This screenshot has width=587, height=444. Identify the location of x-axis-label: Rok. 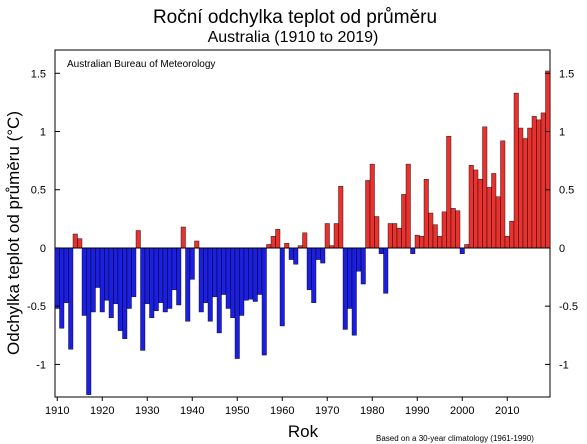
(303, 431).